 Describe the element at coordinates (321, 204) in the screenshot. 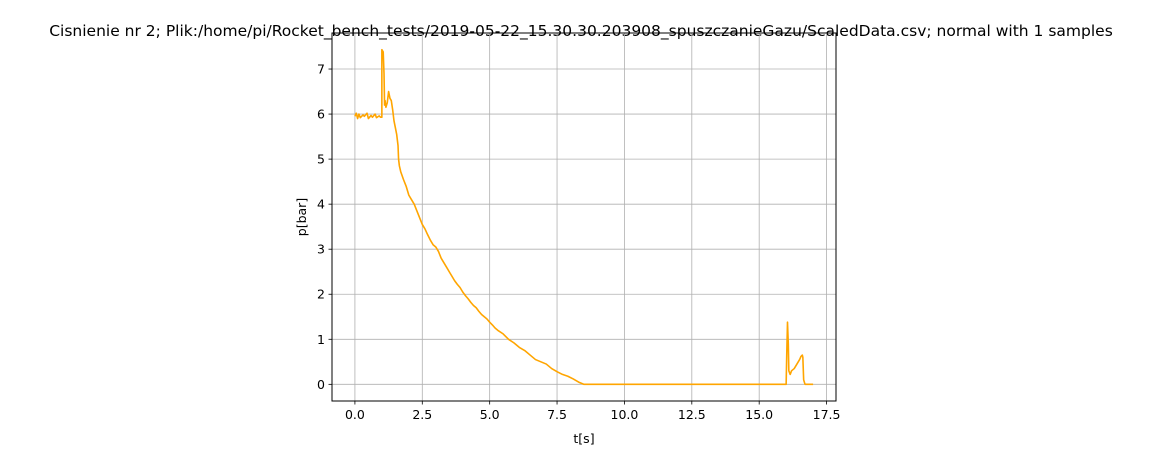

I see `y-tick-label: 4` at that location.